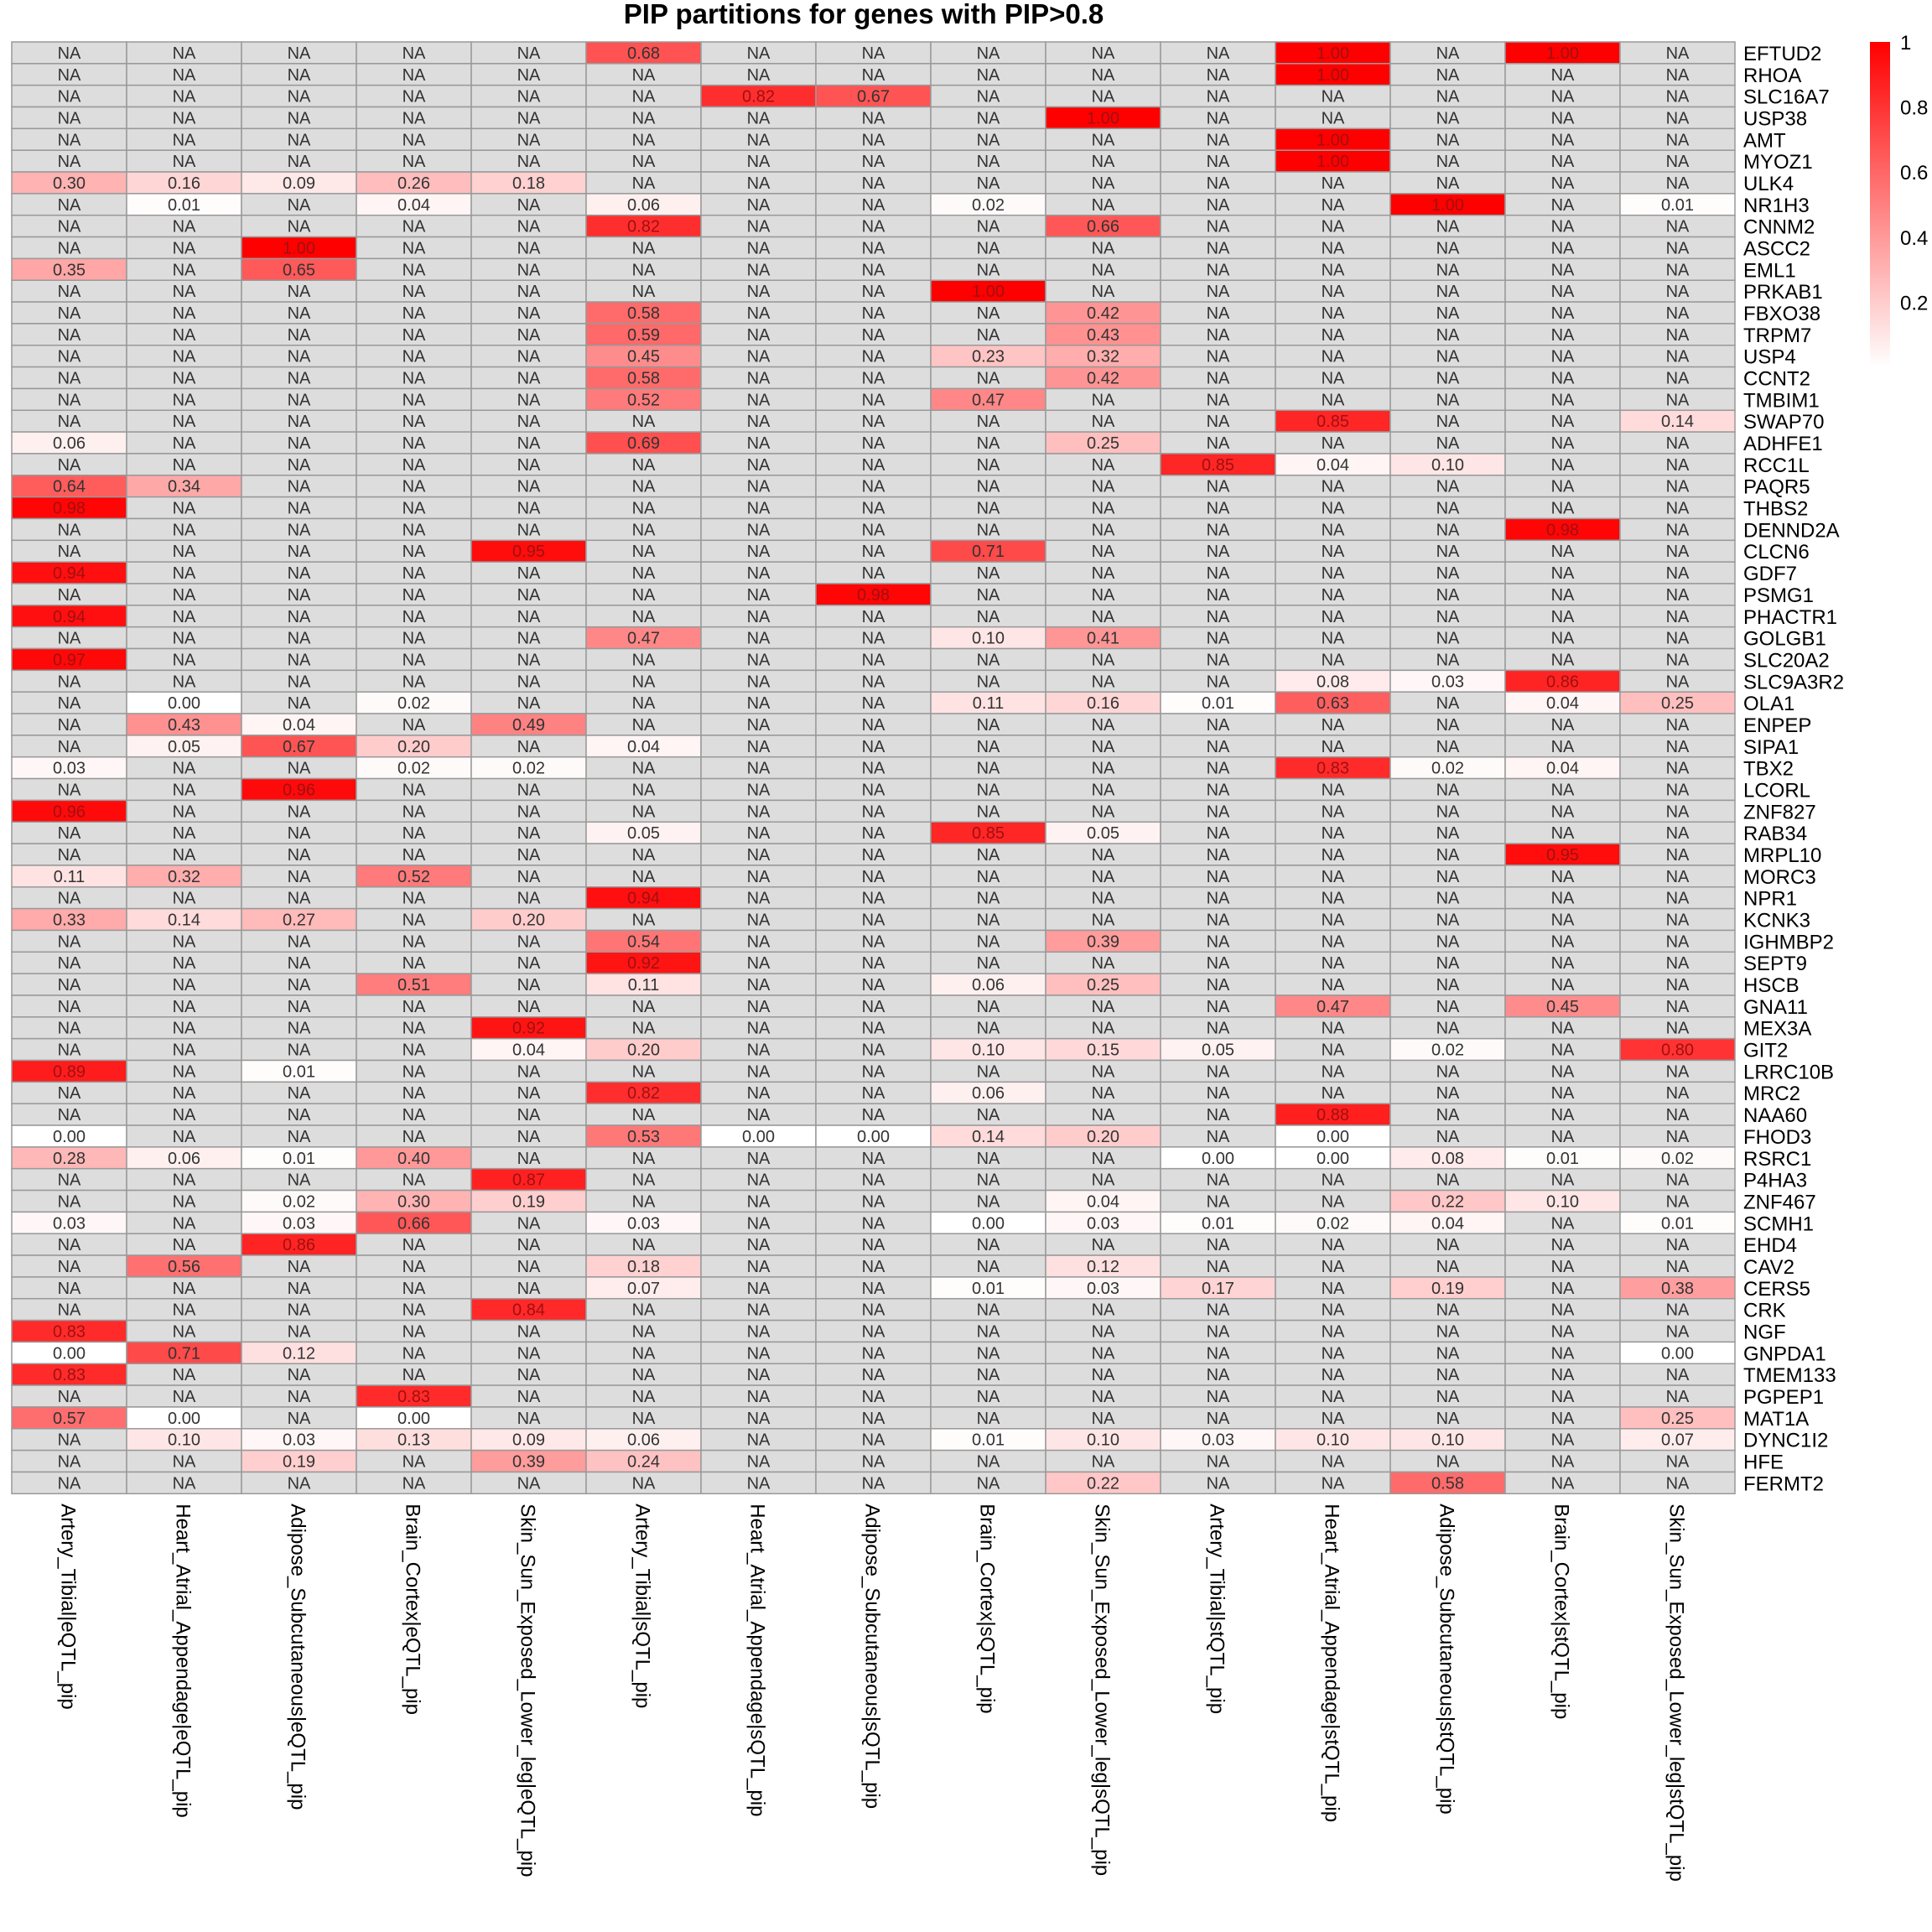 The width and height of the screenshot is (1932, 1932). Describe the element at coordinates (1778, 1224) in the screenshot. I see `row-label: SCMH1` at that location.